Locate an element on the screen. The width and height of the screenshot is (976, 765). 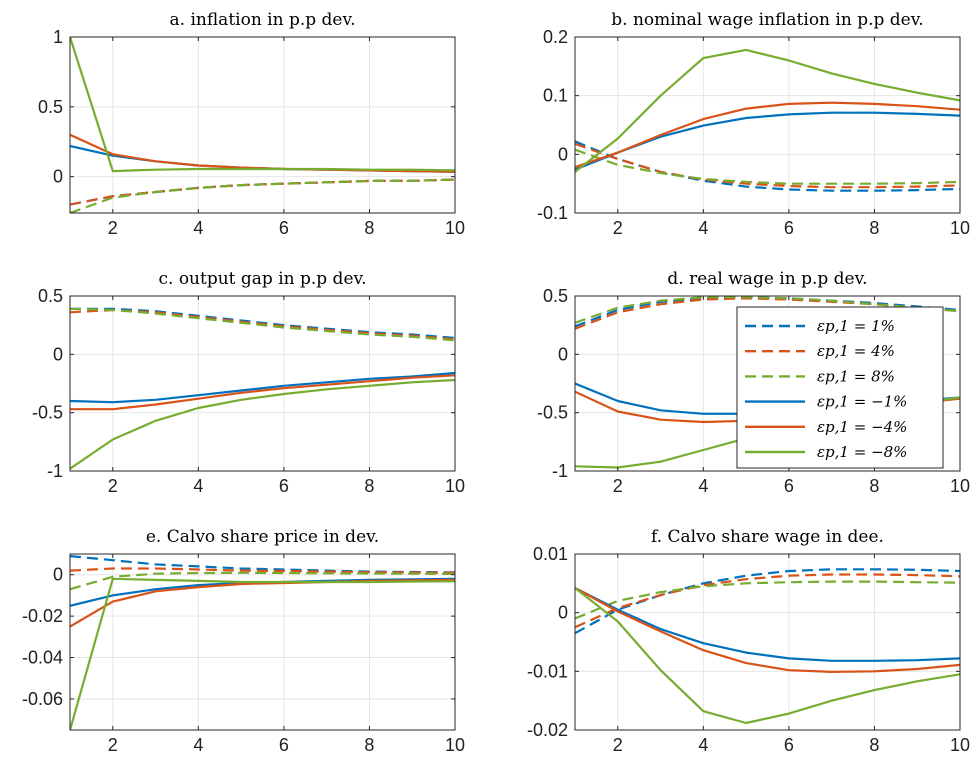
legend-label: εp,1 = 1% is located at coordinates (856, 326).